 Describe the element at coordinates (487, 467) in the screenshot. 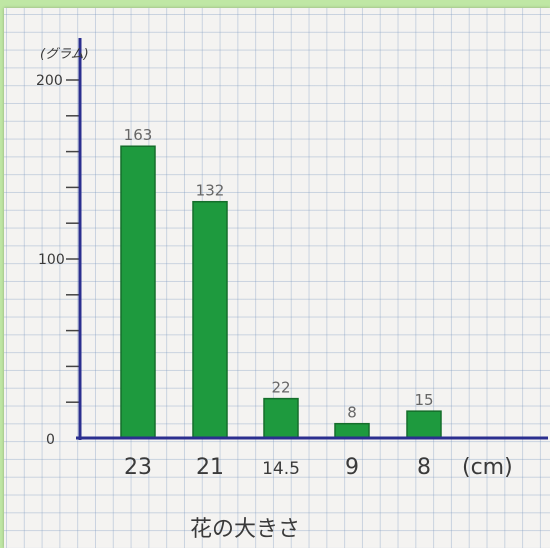

I see `x-axis-unit: (cm)` at that location.